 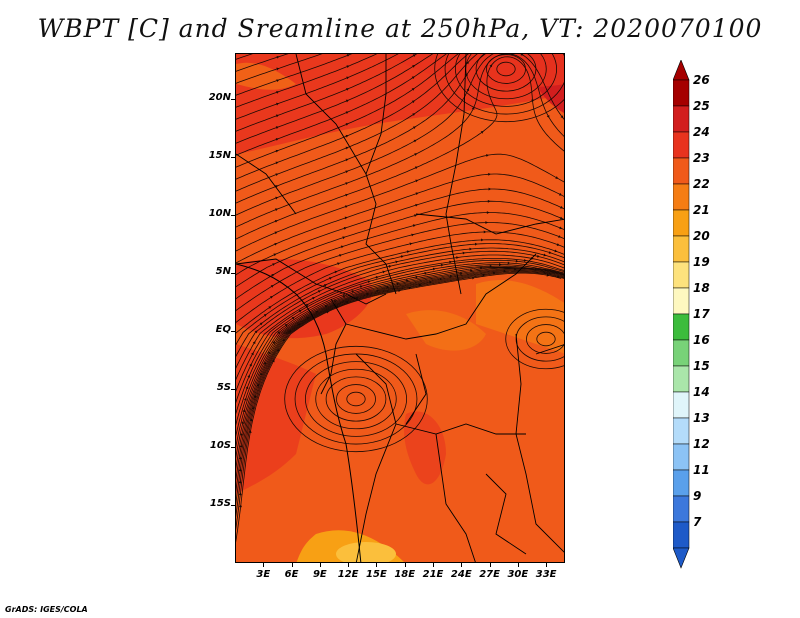 I want to click on colorbar-label: 12, so click(x=701, y=444).